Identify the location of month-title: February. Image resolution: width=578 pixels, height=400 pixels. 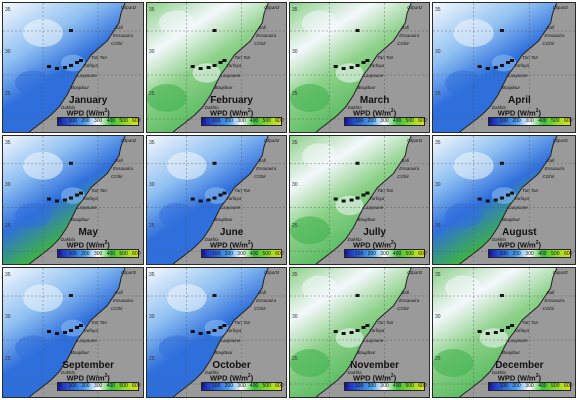
(231, 100).